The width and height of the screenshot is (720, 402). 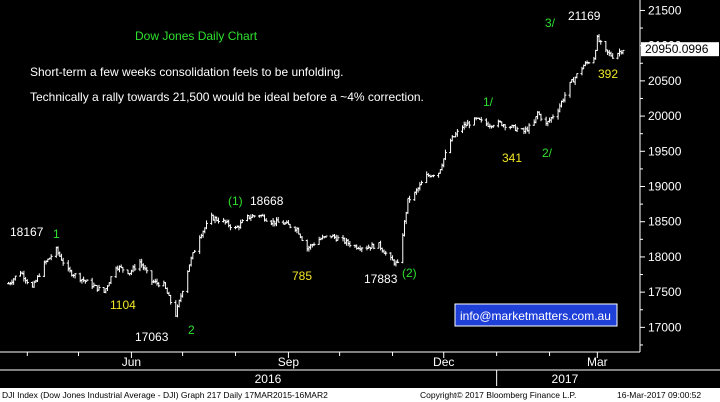 I want to click on footer-copyright: Copyright© 2017 Bloomberg Finance L.P., so click(x=498, y=395).